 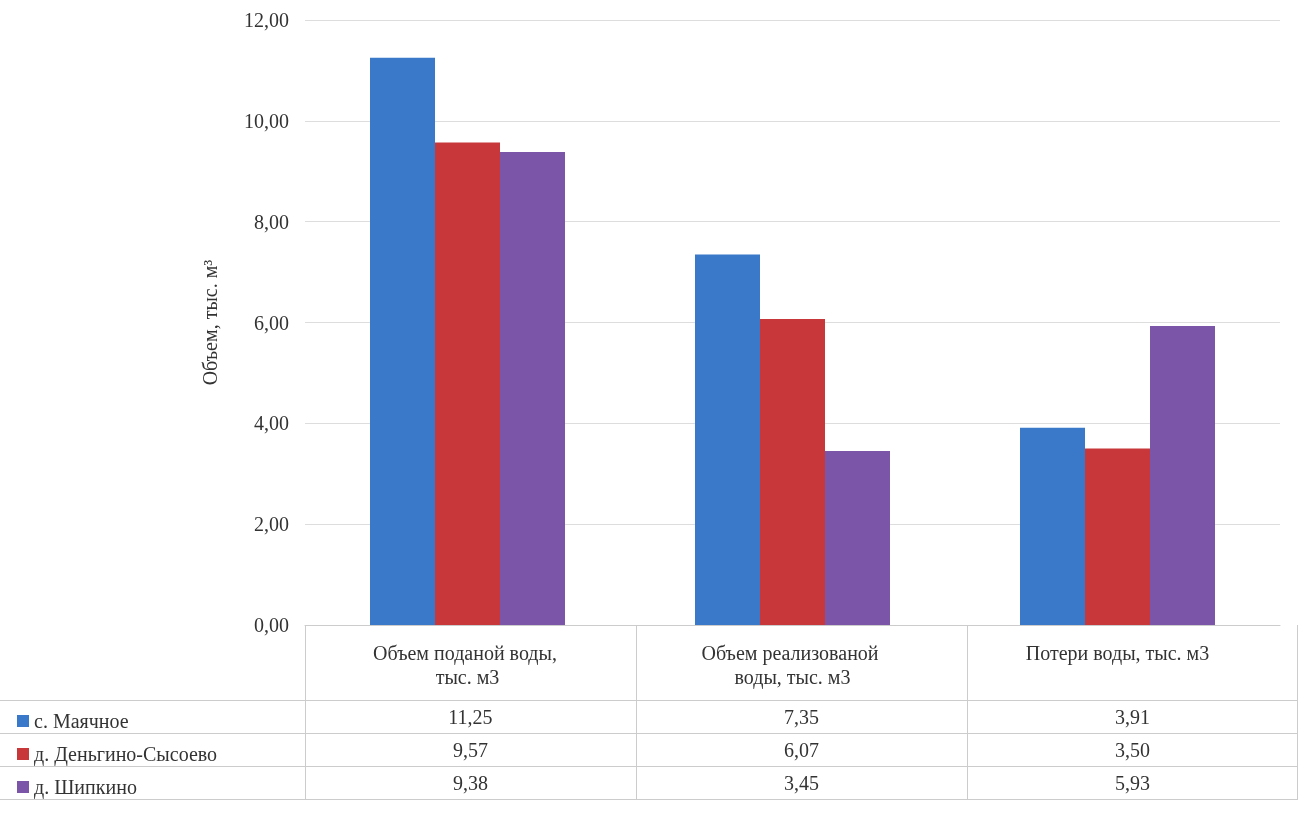 What do you see at coordinates (801, 717) in the screenshot?
I see `data-label: 7,35` at bounding box center [801, 717].